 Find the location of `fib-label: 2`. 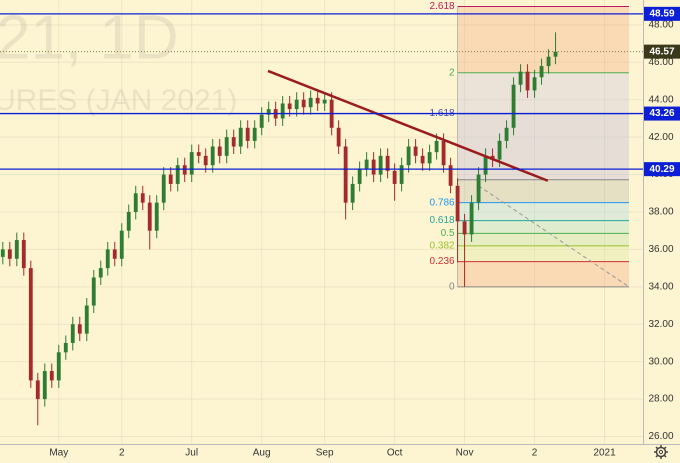

fib-label: 2 is located at coordinates (452, 72).